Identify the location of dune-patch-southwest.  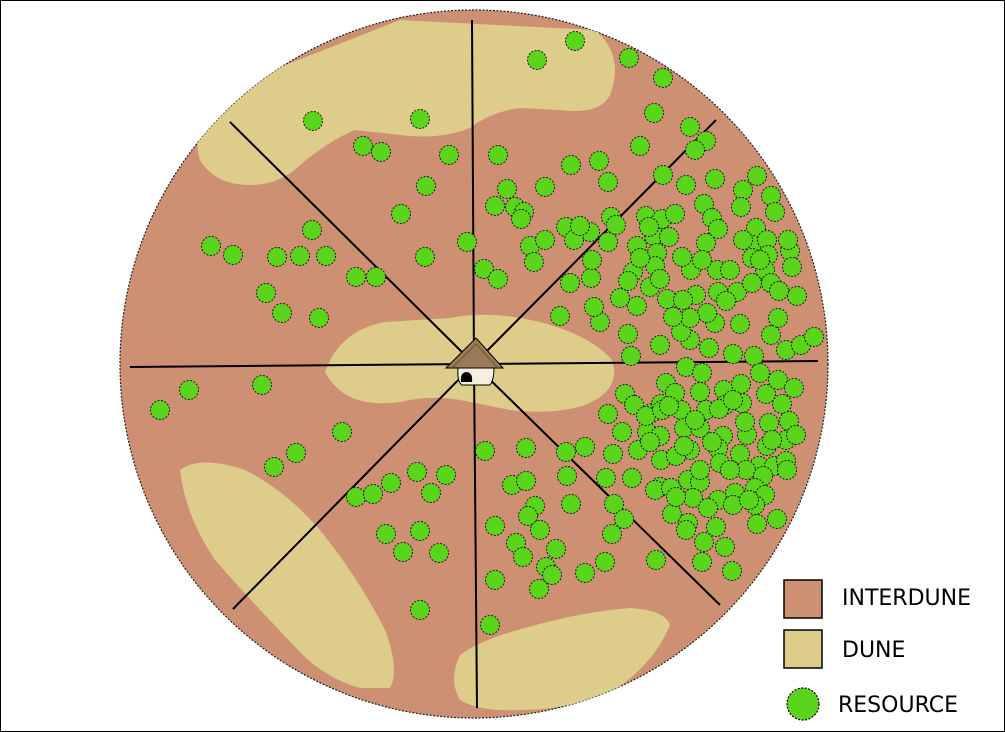
(287, 575).